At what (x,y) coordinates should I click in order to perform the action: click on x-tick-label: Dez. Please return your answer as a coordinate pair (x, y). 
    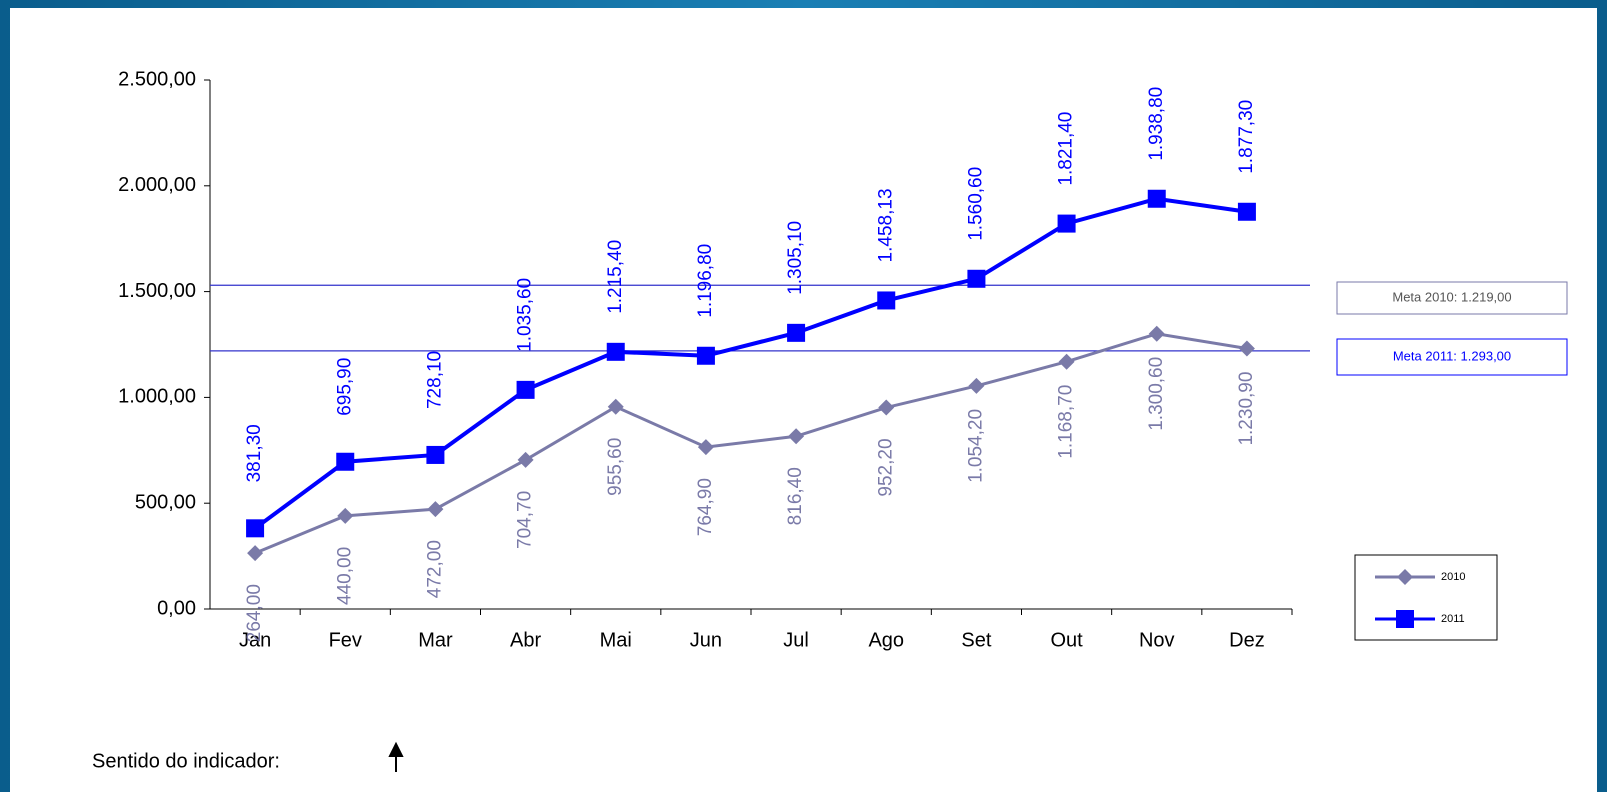
    Looking at the image, I should click on (1247, 640).